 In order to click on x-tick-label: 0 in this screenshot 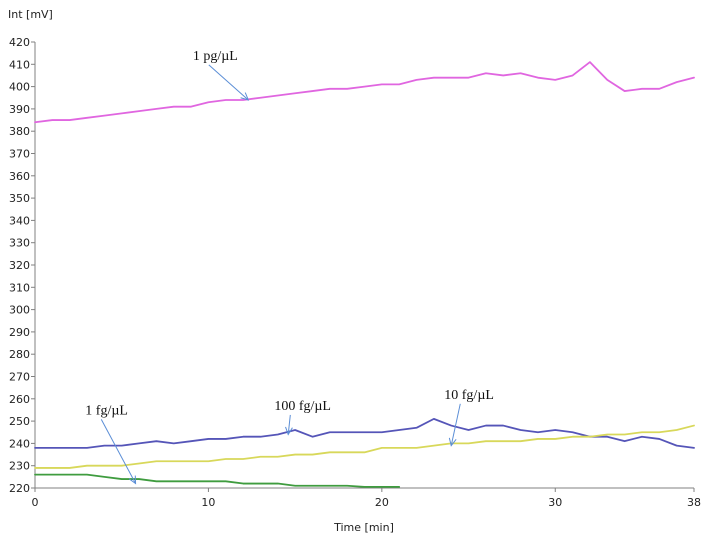, I will do `click(35, 502)`.